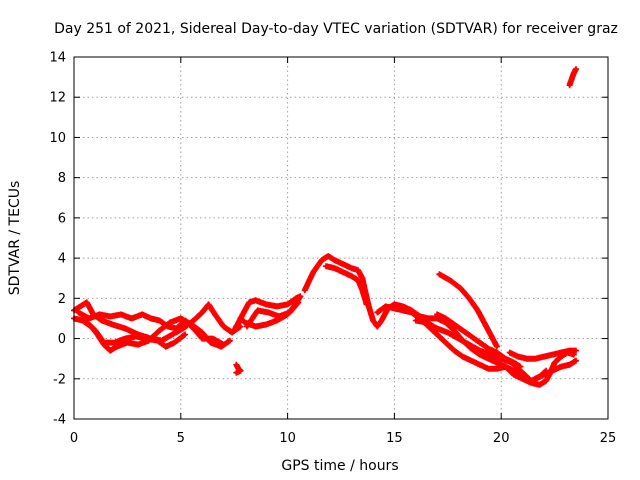 The height and width of the screenshot is (480, 640). What do you see at coordinates (62, 259) in the screenshot?
I see `y-tick-label: 4` at bounding box center [62, 259].